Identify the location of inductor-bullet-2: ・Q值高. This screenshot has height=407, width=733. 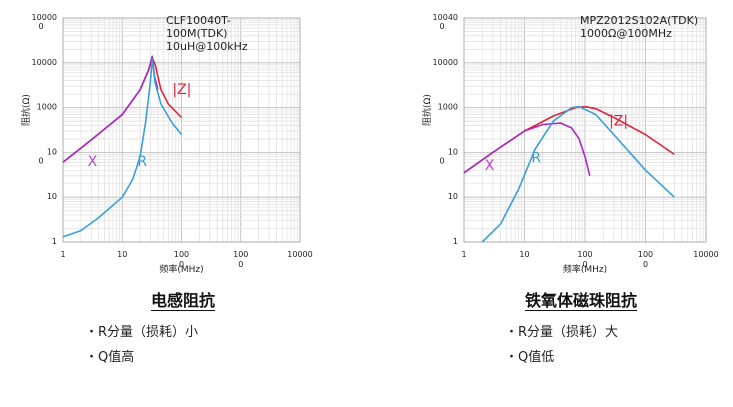
(110, 357).